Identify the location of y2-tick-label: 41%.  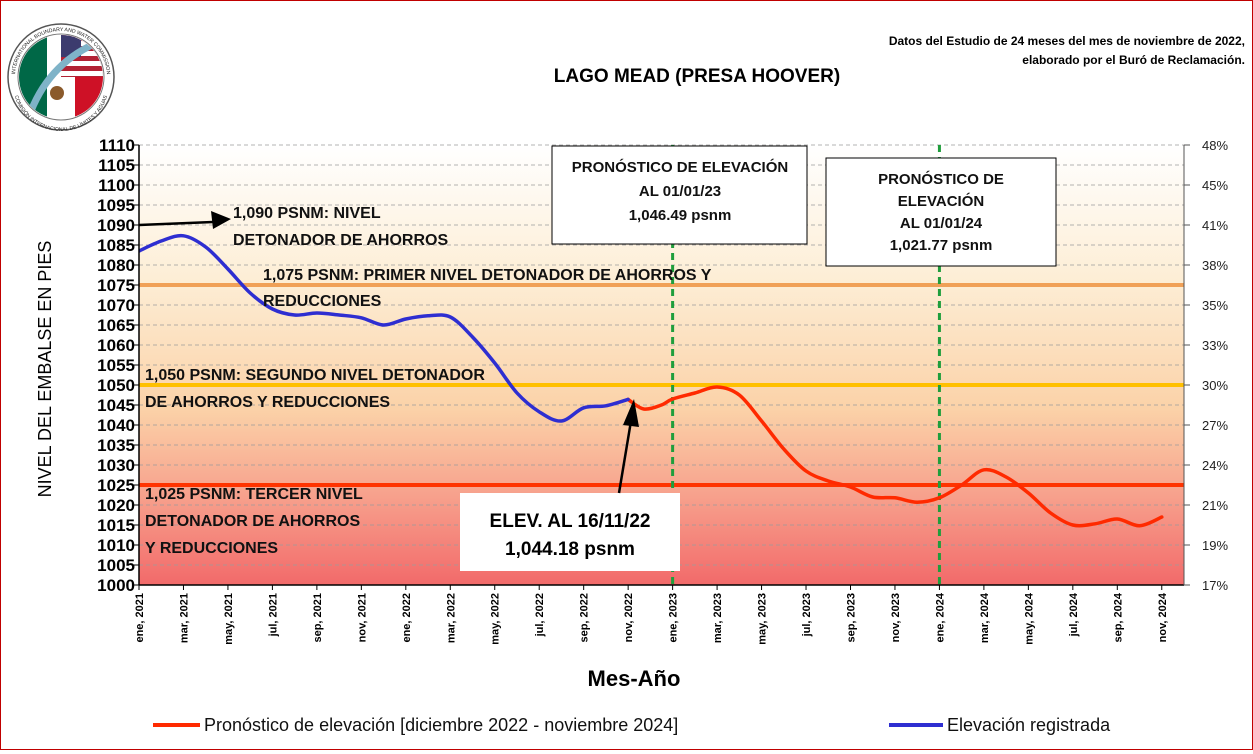
(1215, 225).